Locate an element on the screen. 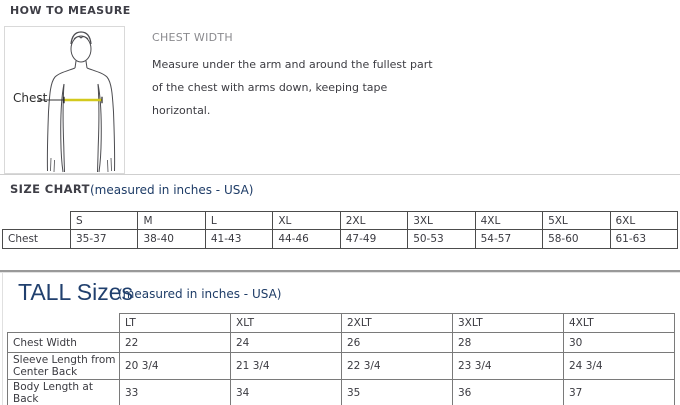 The image size is (680, 405). chest-width-heading: CHEST WIDTH is located at coordinates (192, 37).